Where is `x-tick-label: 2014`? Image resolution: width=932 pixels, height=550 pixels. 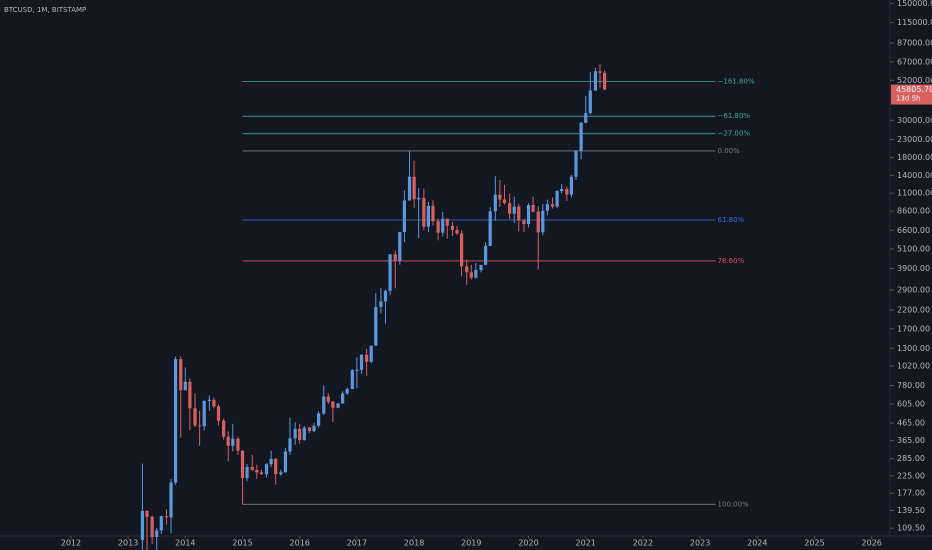 x-tick-label: 2014 is located at coordinates (185, 543).